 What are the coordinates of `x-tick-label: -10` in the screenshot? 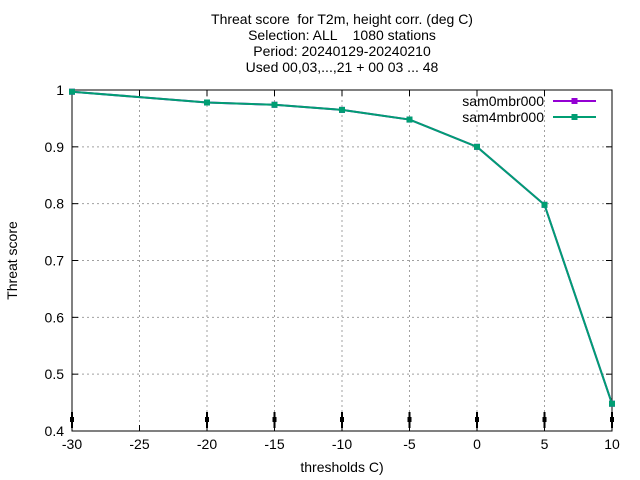 It's located at (342, 444).